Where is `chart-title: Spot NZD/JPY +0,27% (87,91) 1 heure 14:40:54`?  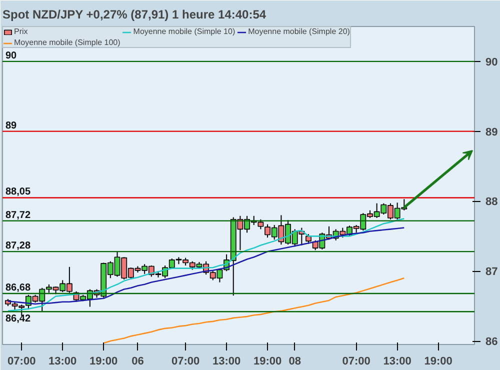 chart-title: Spot NZD/JPY +0,27% (87,91) 1 heure 14:40:54 is located at coordinates (134, 15).